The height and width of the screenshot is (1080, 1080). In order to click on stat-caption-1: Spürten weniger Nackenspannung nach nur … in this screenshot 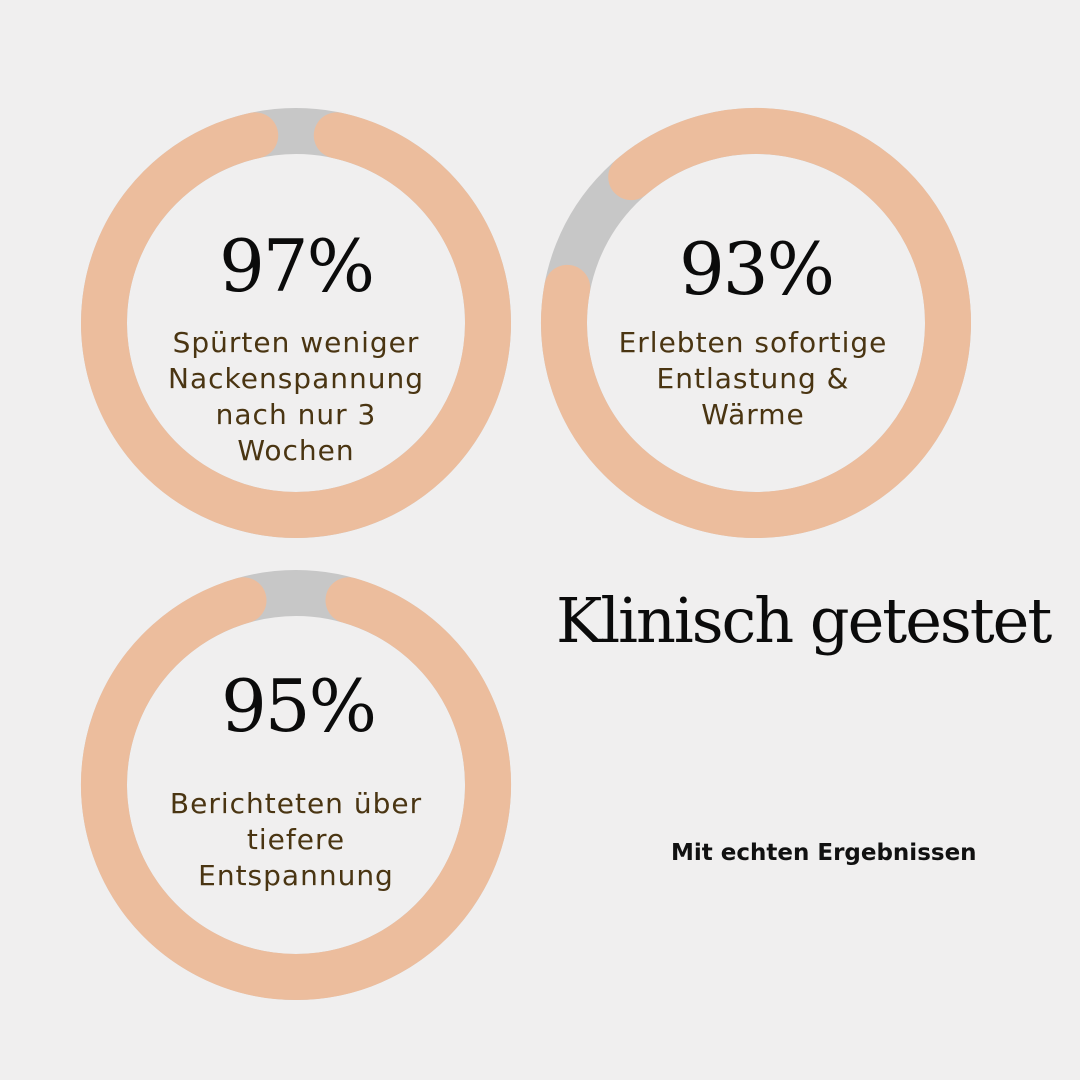, I will do `click(296, 397)`.